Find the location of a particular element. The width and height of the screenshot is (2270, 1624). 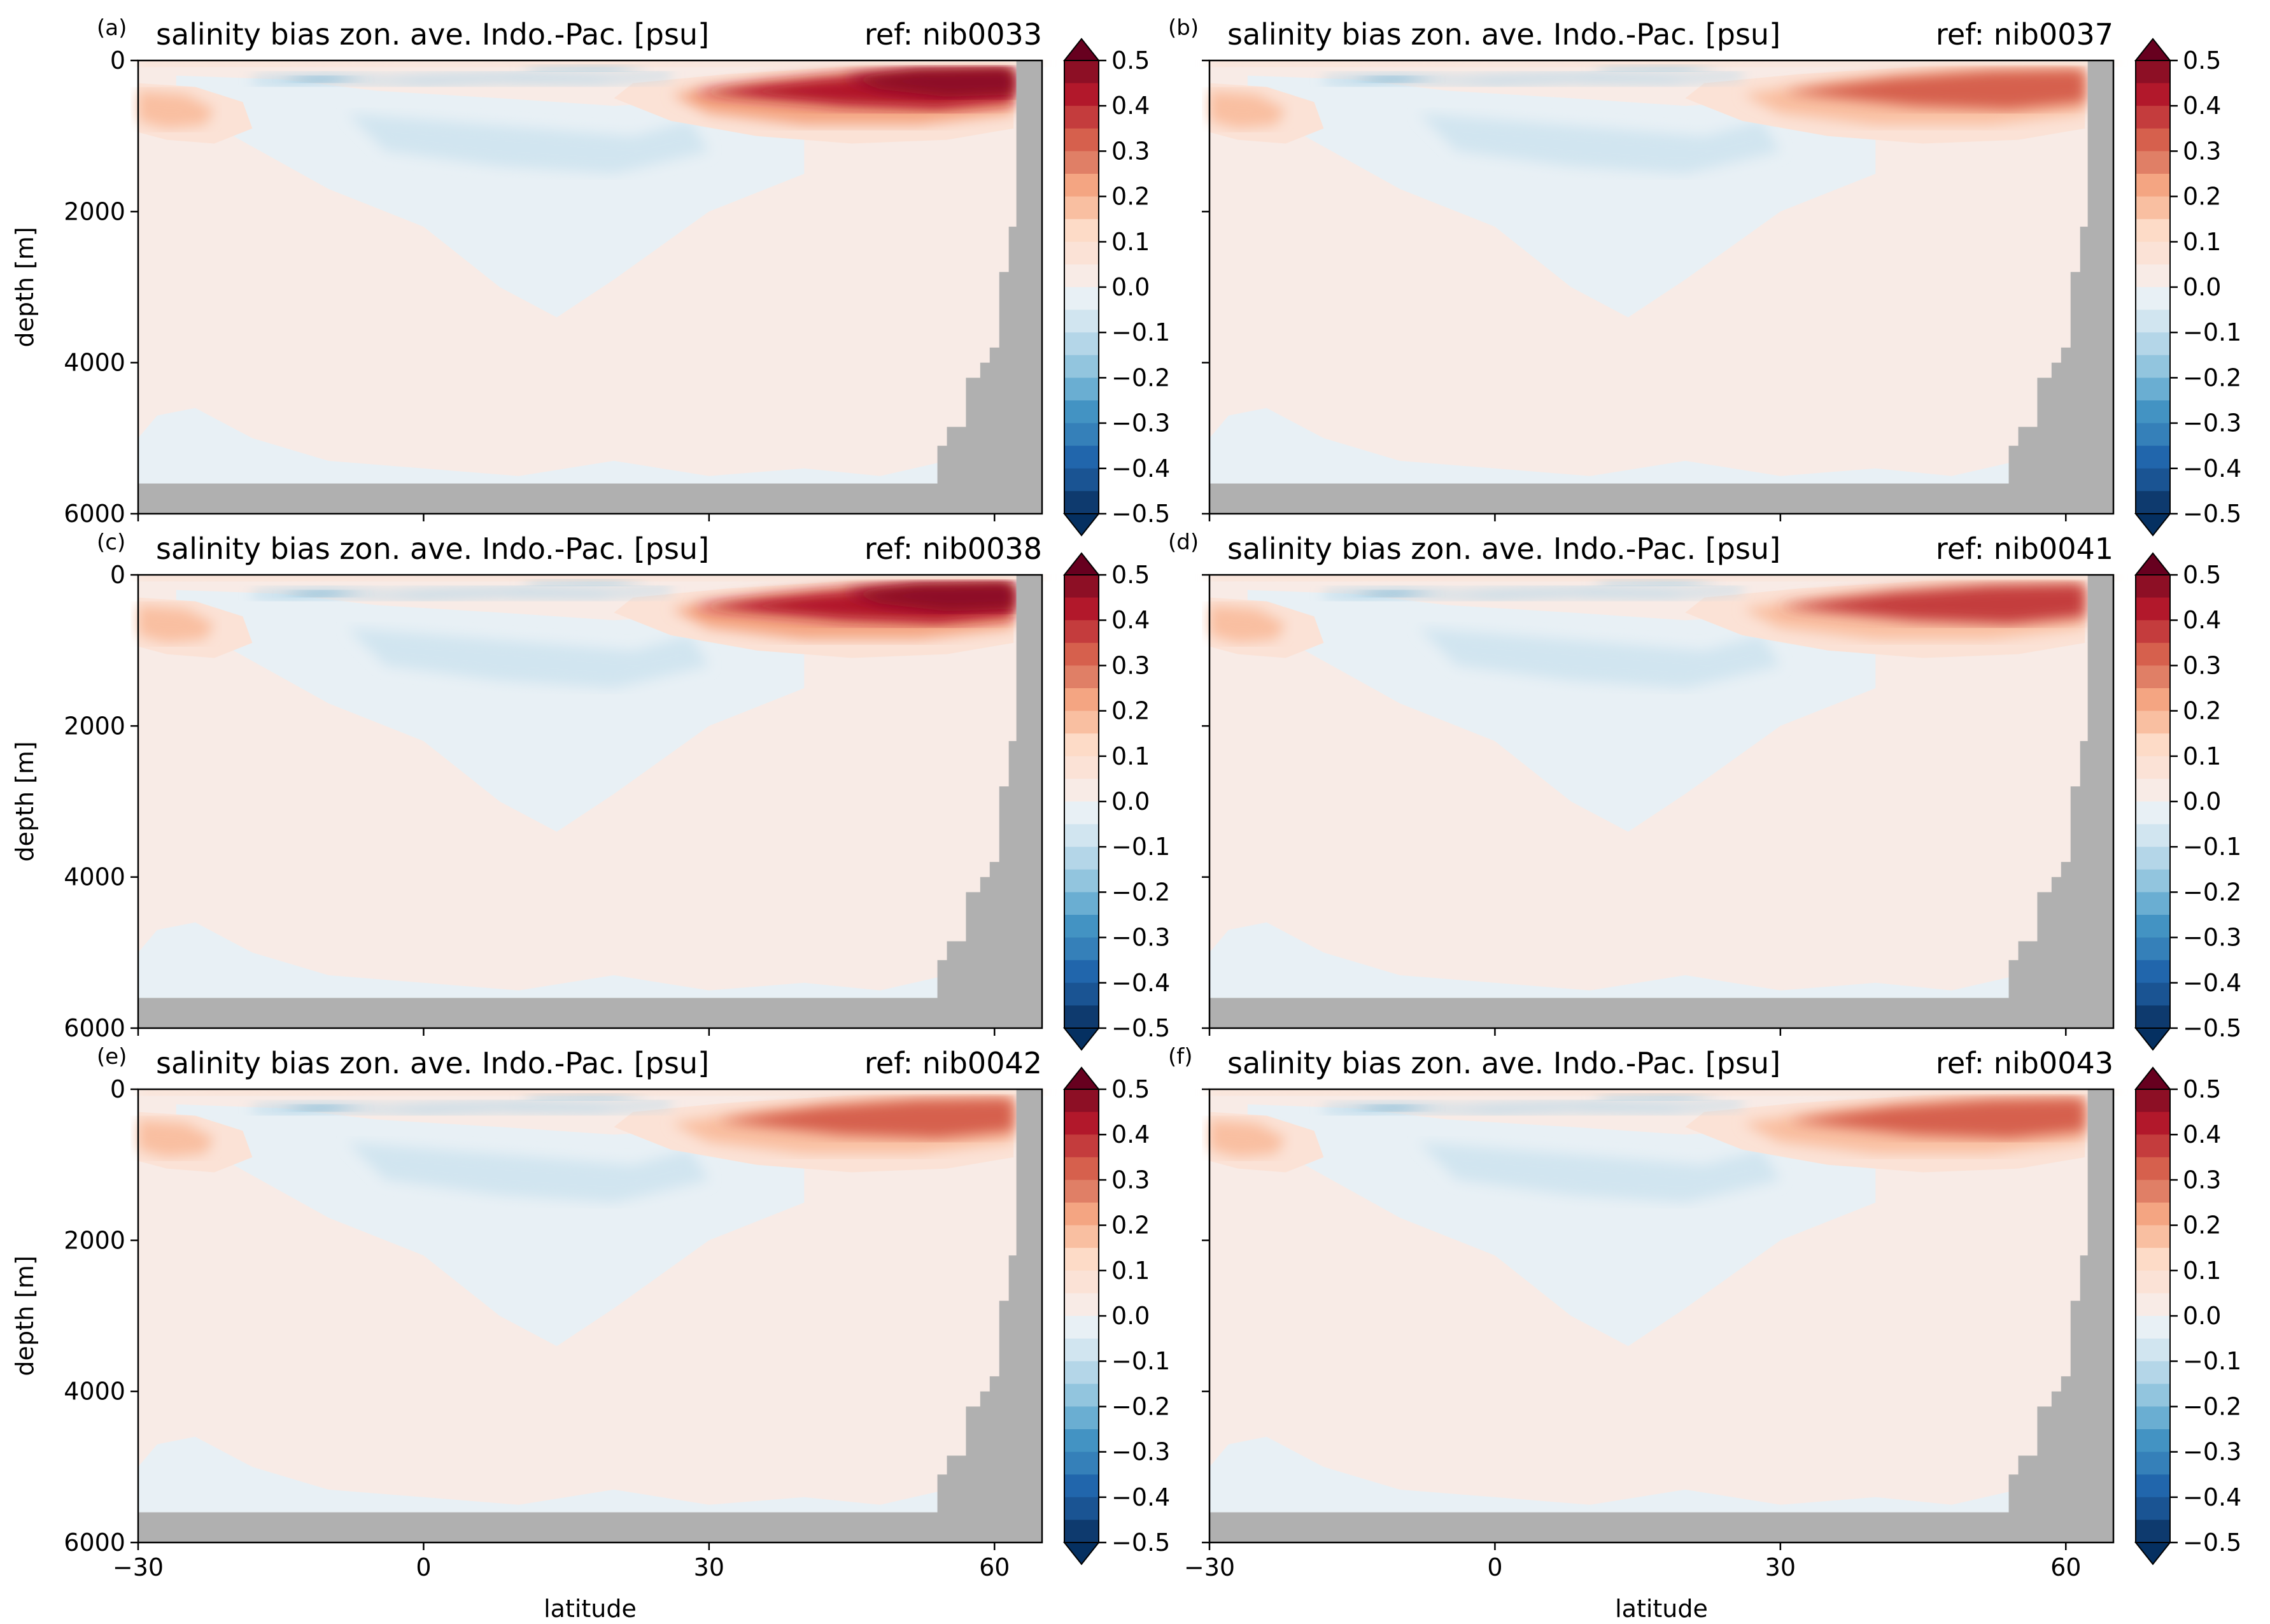

colorbar-tick-label: 0.4 is located at coordinates (2202, 1134).